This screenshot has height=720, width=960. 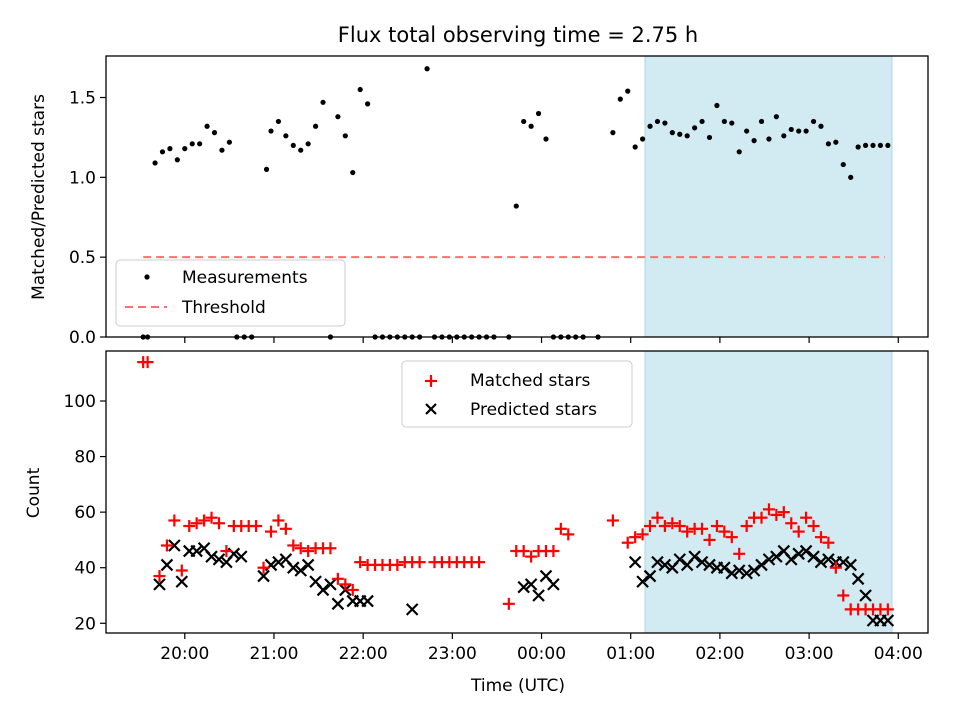 I want to click on ratio-x-ticks, so click(x=541, y=340).